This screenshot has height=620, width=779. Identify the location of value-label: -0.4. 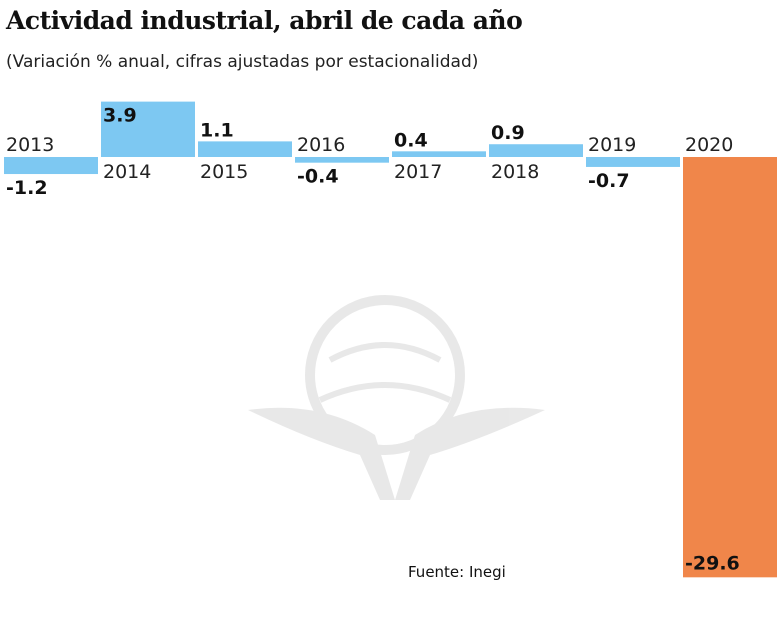
(318, 177).